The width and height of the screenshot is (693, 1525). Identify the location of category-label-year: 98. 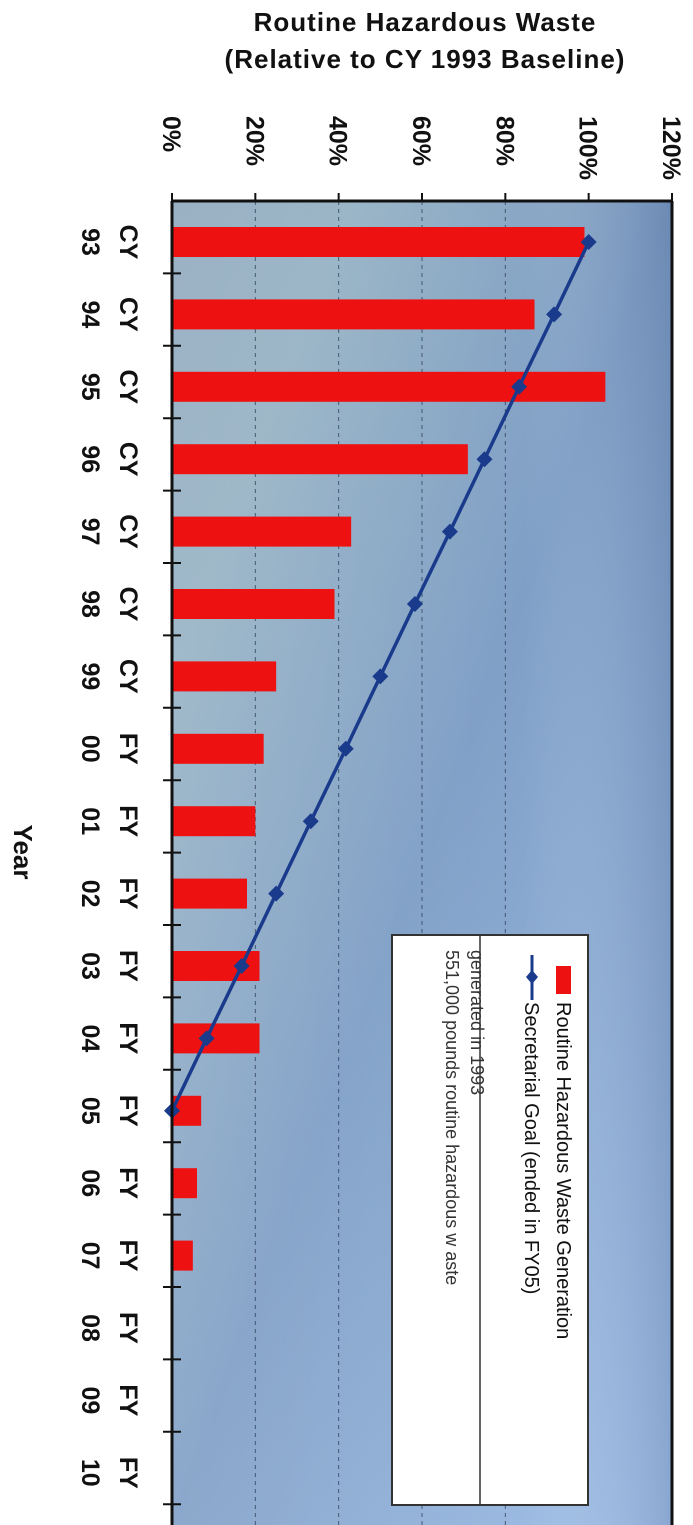
(90, 604).